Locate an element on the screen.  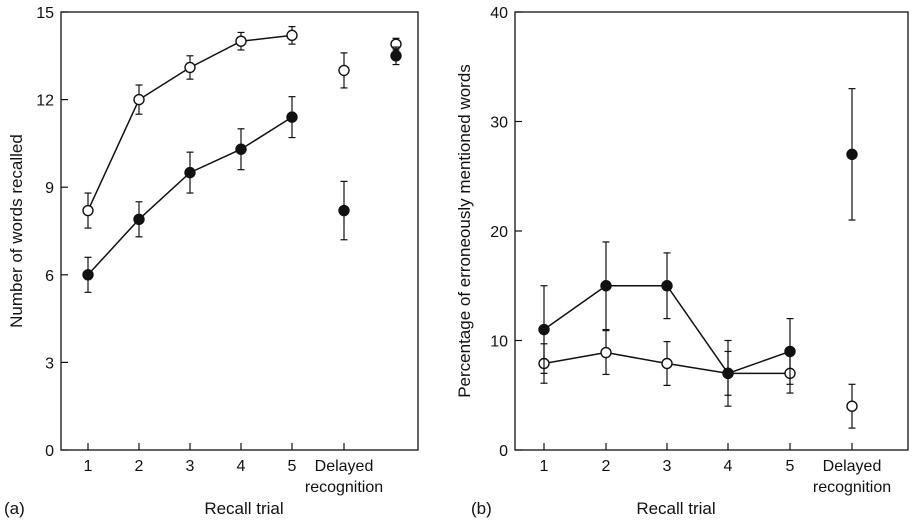
panel-a-y-tick-label: 9 is located at coordinates (49, 188).